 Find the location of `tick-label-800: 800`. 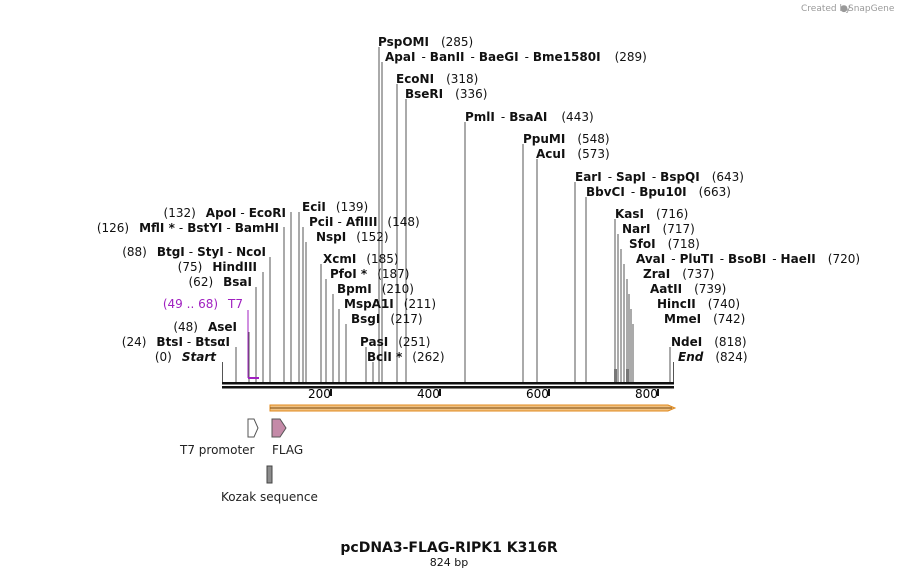

tick-label-800: 800 is located at coordinates (646, 394).